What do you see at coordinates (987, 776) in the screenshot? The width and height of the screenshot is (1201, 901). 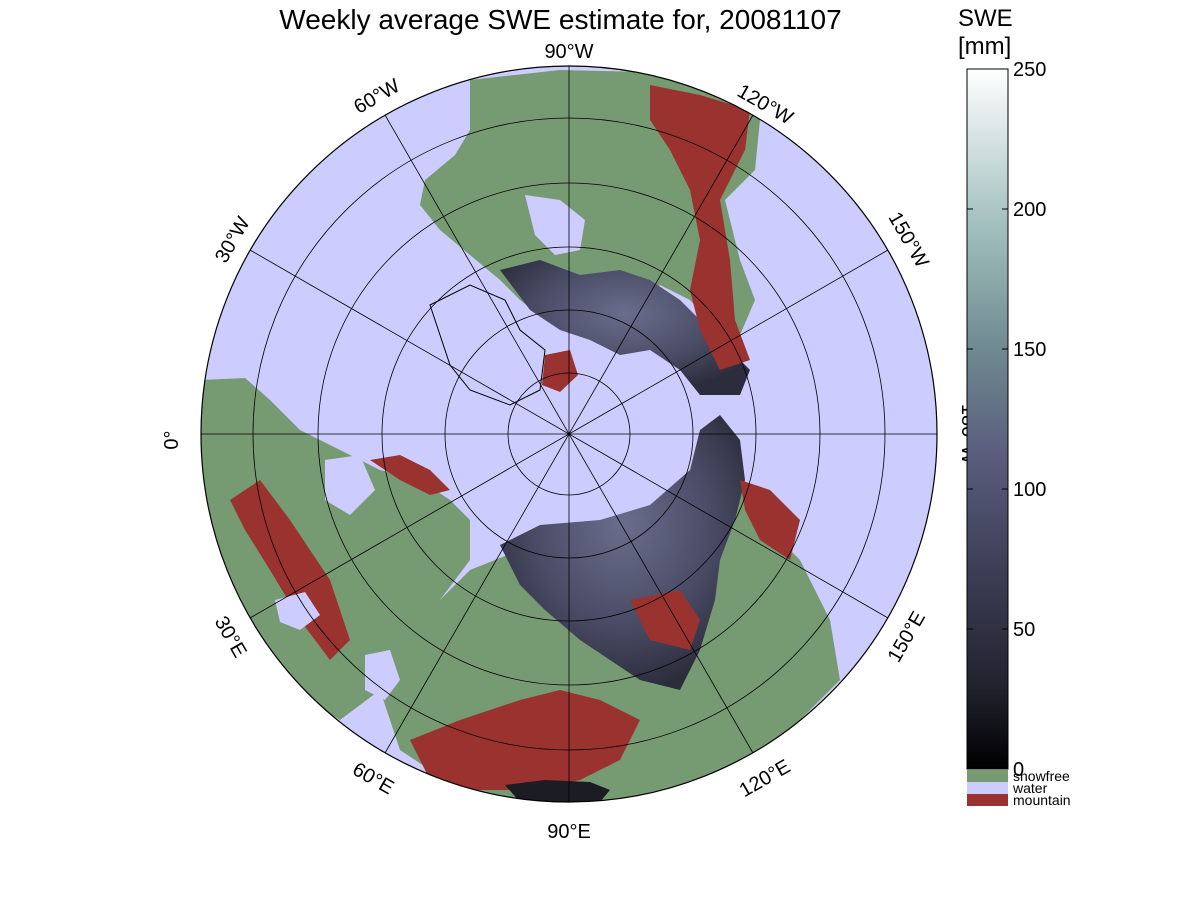 I see `colorbar-swatch-snowfree` at bounding box center [987, 776].